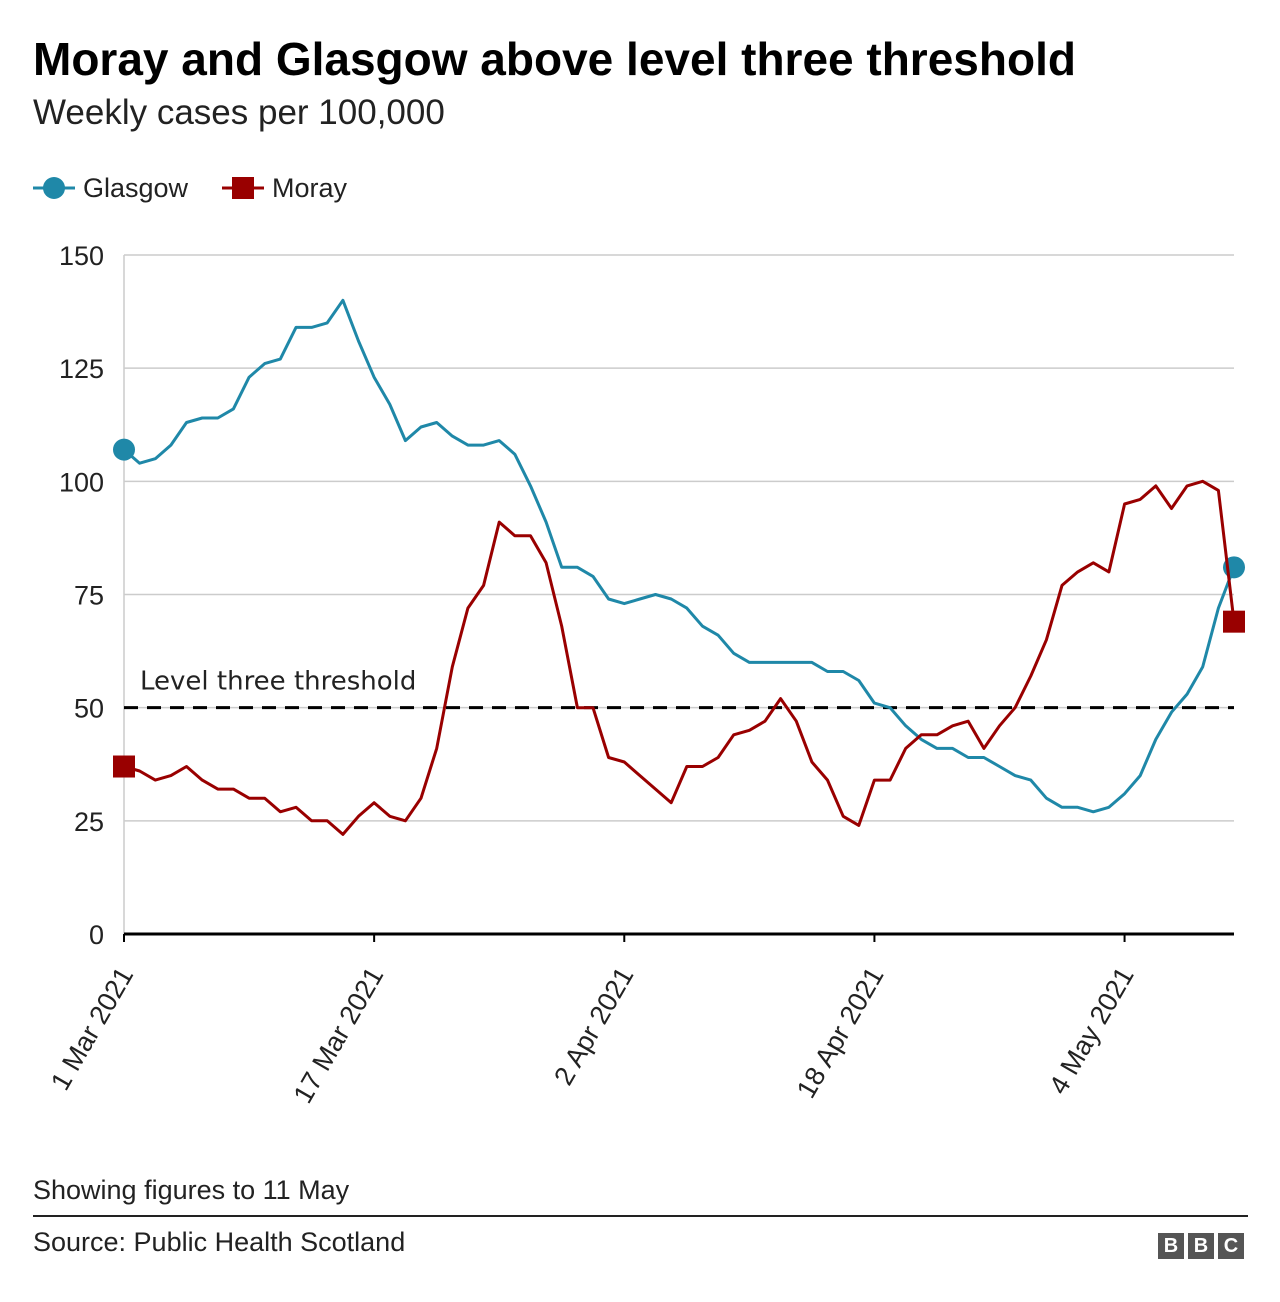 This screenshot has height=1302, width=1280. Describe the element at coordinates (339, 1035) in the screenshot. I see `x-tick-label: 17 Mar 2021` at that location.